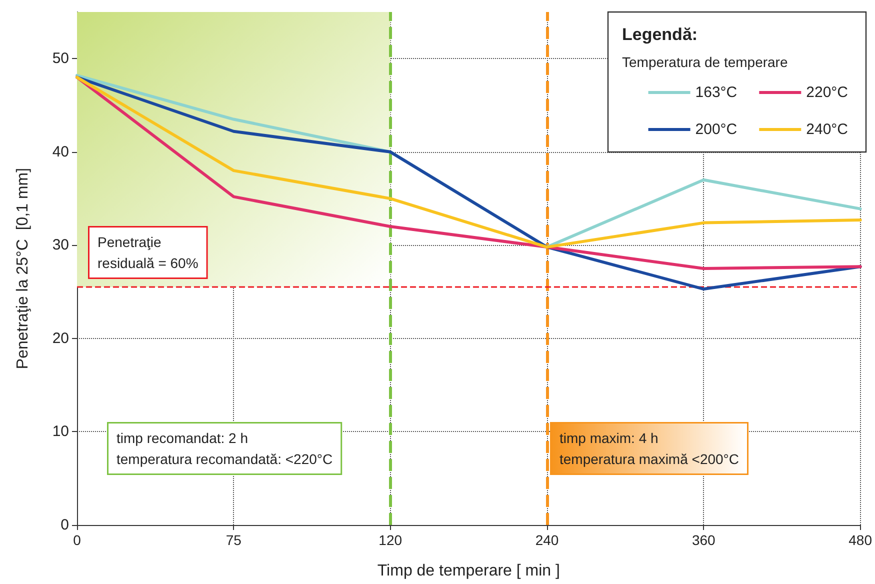 The width and height of the screenshot is (875, 584). Describe the element at coordinates (77, 540) in the screenshot. I see `x-tick-label: 0` at that location.